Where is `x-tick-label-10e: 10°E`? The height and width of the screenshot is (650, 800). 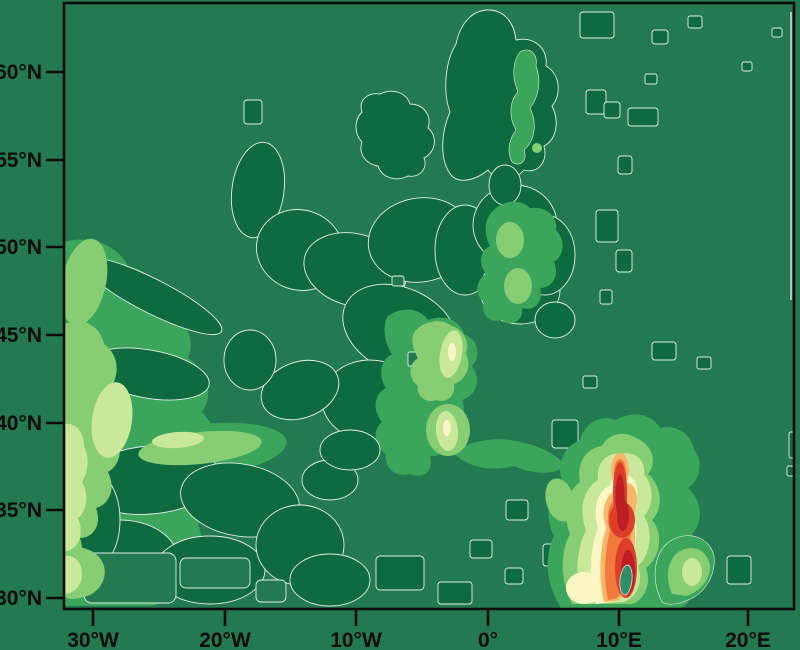
x-tick-label-10e: 10°E is located at coordinates (619, 639).